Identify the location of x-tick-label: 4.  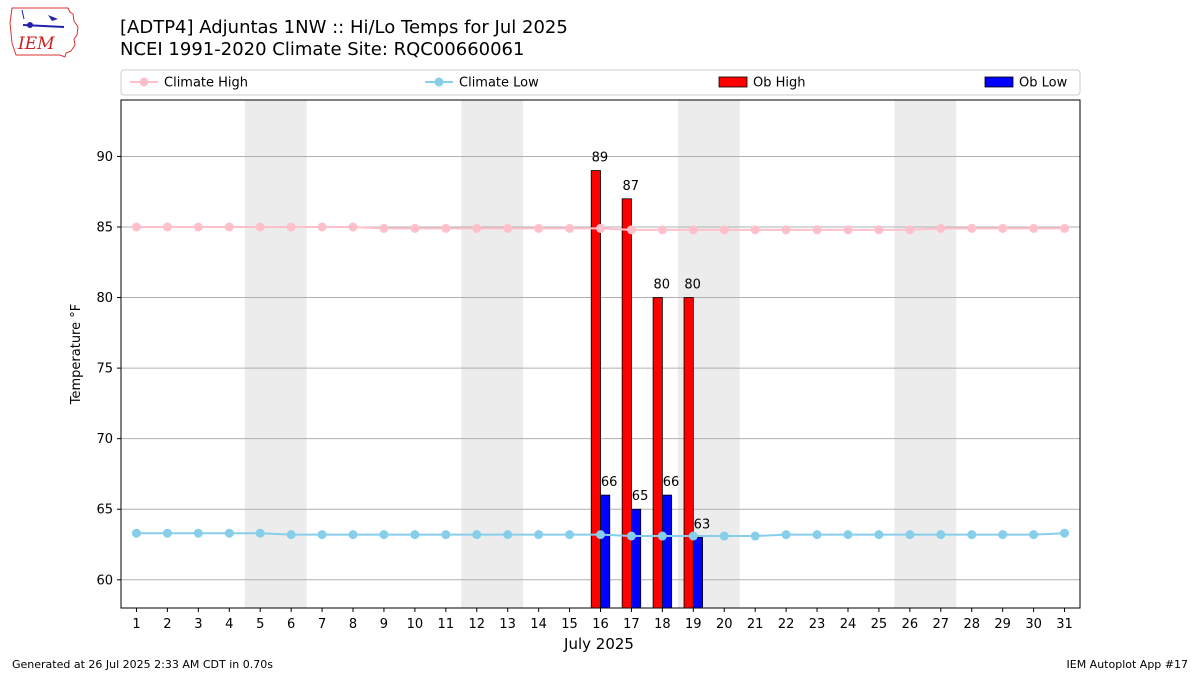
(229, 624).